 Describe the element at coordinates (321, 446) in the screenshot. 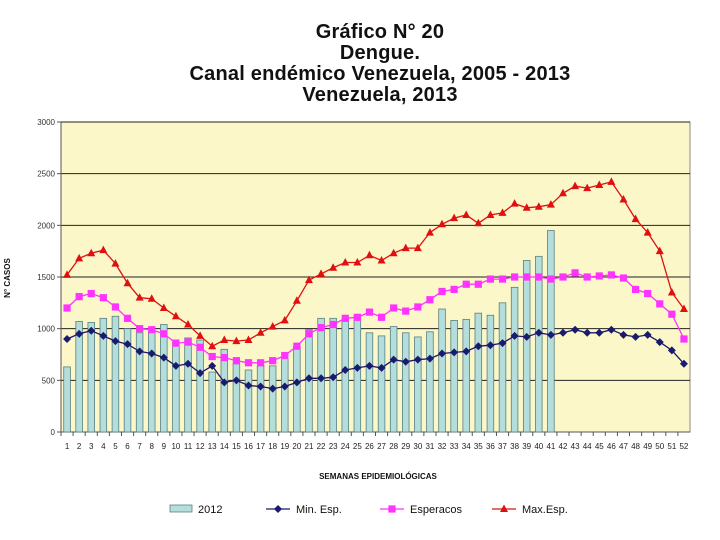

I see `x-tick-label: 22` at that location.